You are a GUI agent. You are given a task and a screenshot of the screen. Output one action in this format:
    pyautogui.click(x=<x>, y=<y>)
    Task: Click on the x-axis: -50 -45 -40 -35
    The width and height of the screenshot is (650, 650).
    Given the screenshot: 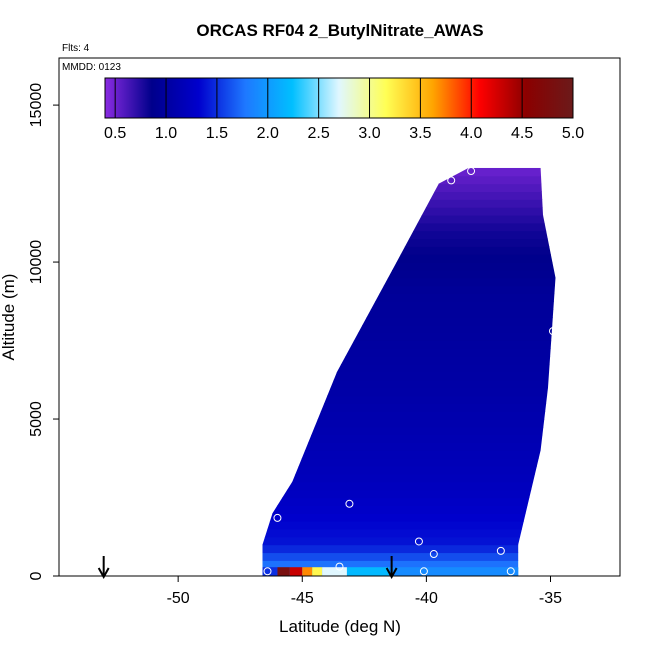 What is the action you would take?
    pyautogui.click(x=364, y=591)
    